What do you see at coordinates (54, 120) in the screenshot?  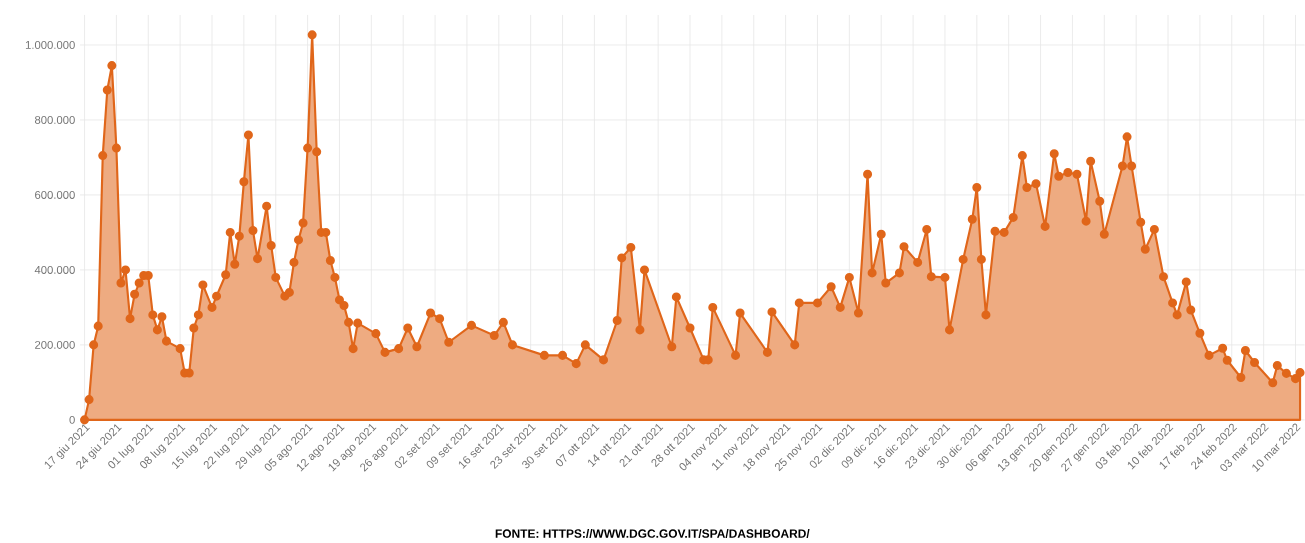 I see `y-tick-label: 800.000` at bounding box center [54, 120].